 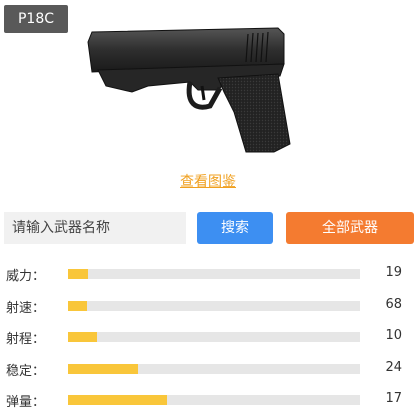 I want to click on weapon-search-input, so click(x=95, y=228).